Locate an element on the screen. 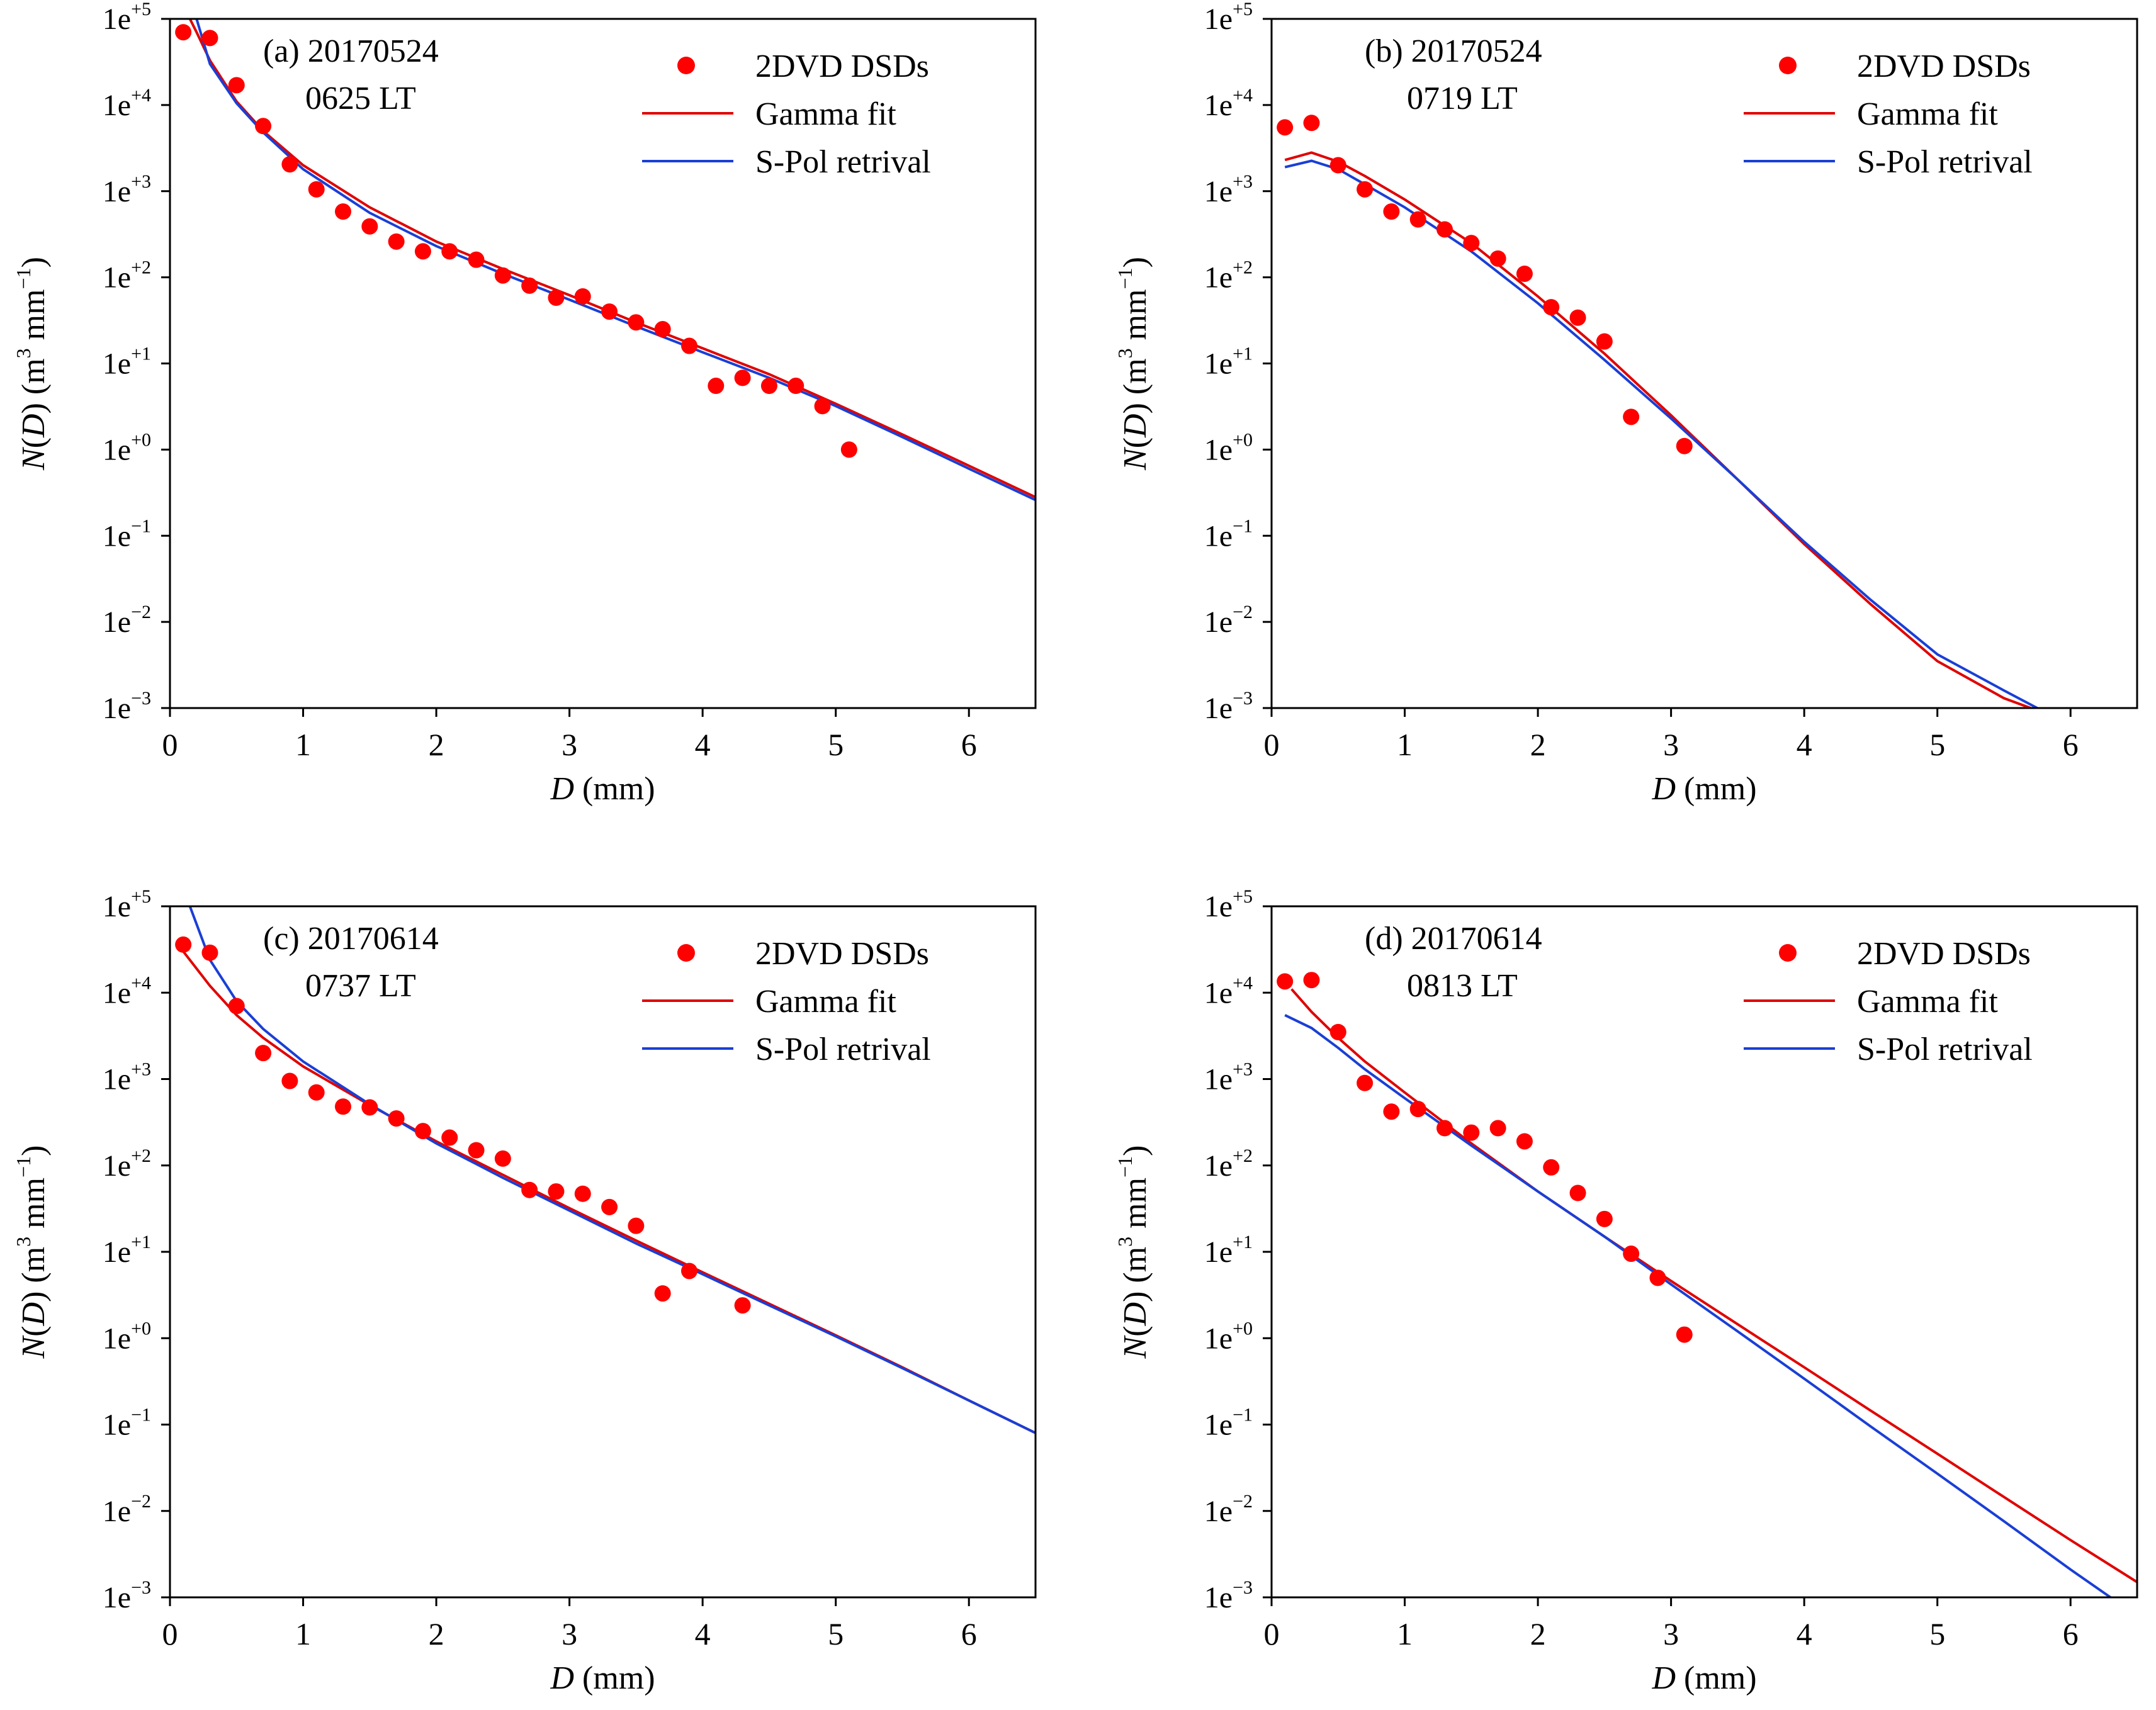  y-tick-label: 1e−1 is located at coordinates (127, 1423).